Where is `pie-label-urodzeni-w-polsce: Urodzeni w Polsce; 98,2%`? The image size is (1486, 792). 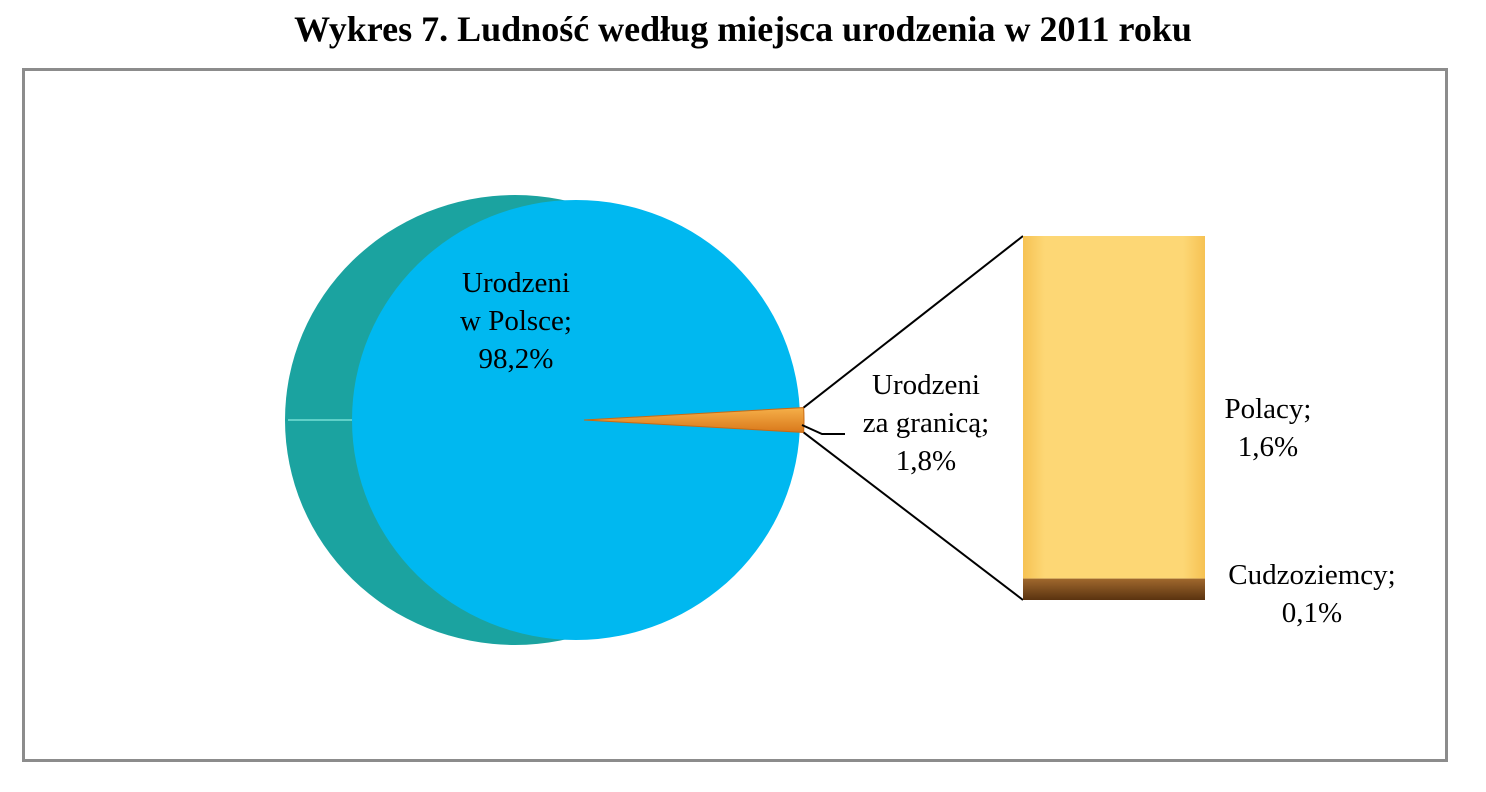
pie-label-urodzeni-w-polsce: Urodzeni w Polsce; 98,2% is located at coordinates (516, 321).